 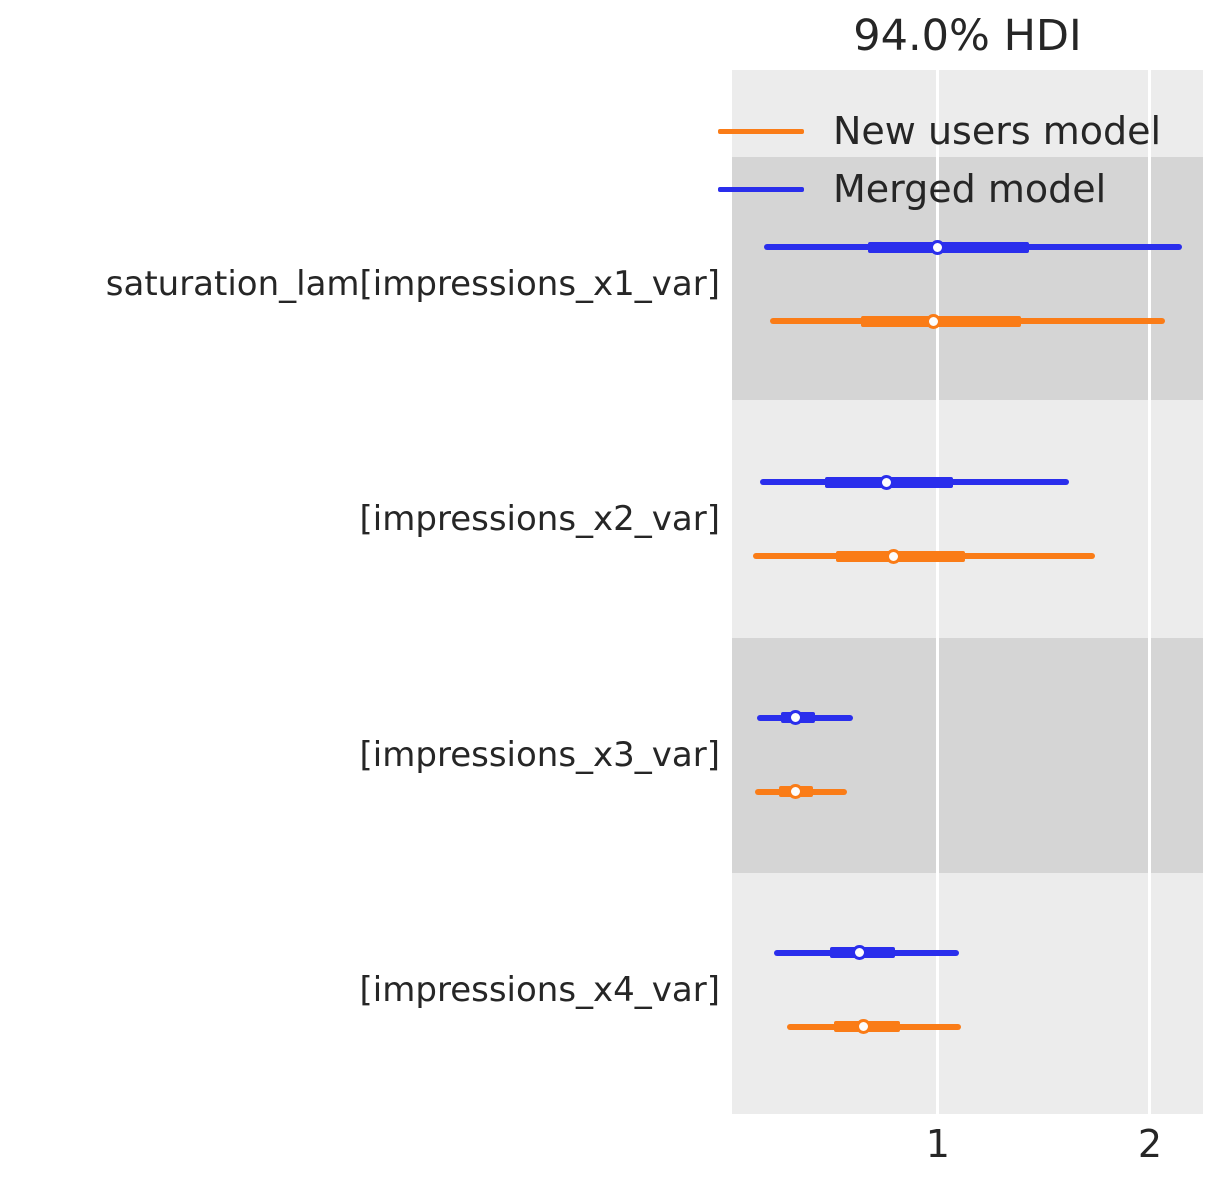 What do you see at coordinates (539, 989) in the screenshot?
I see `y-tick-label: [impressions_x4_var]` at bounding box center [539, 989].